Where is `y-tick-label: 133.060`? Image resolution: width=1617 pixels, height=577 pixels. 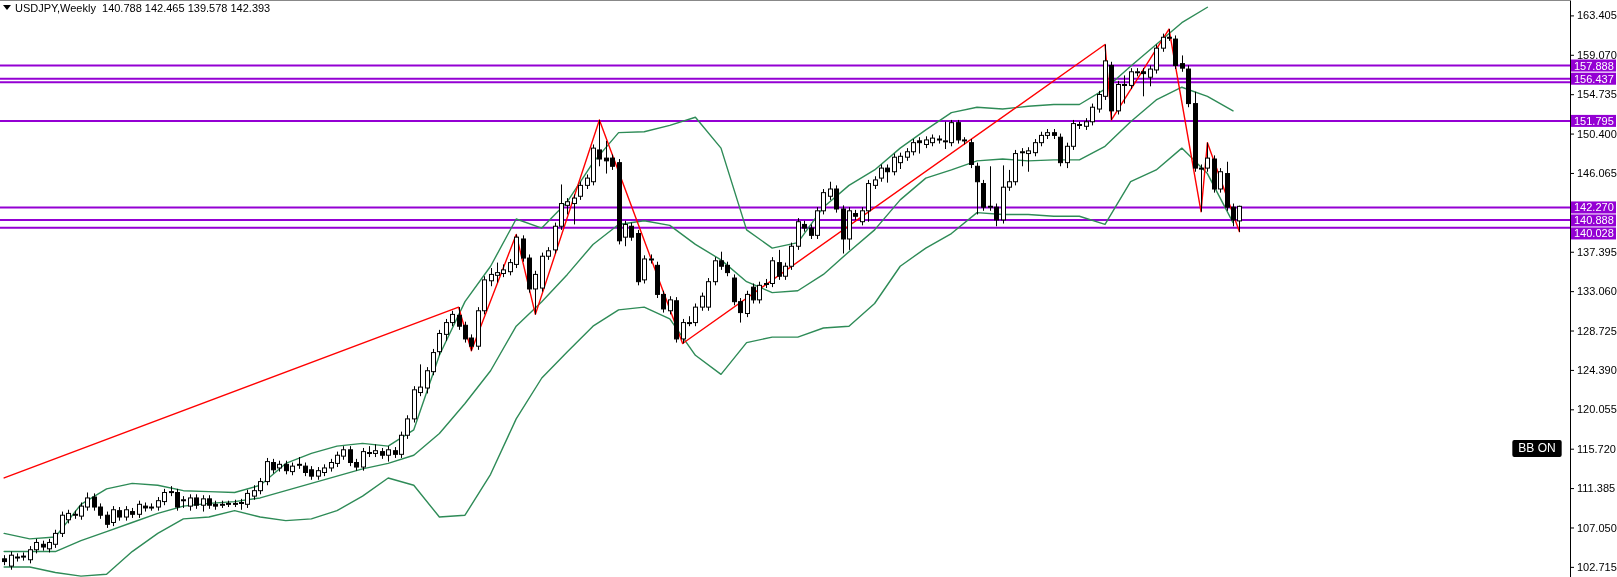
y-tick-label: 133.060 is located at coordinates (1597, 291).